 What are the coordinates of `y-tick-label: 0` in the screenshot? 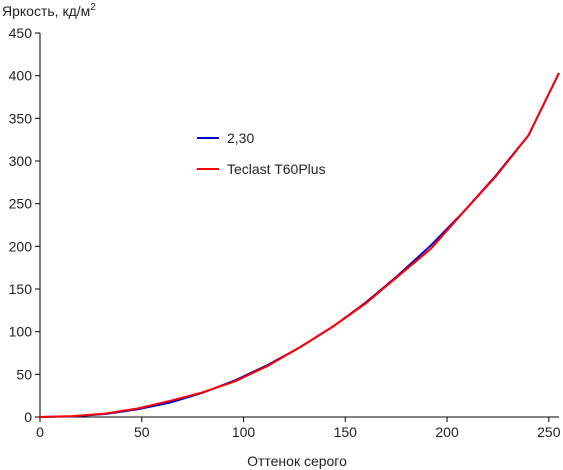 It's located at (28, 417).